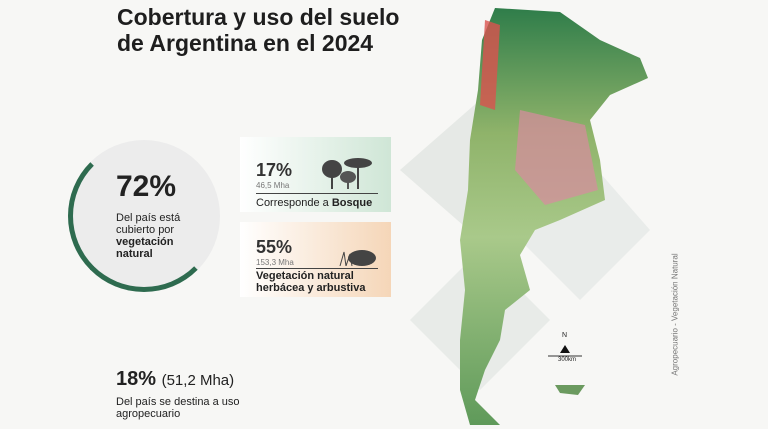  What do you see at coordinates (145, 248) in the screenshot?
I see `main-bold: vegetación natural` at bounding box center [145, 248].